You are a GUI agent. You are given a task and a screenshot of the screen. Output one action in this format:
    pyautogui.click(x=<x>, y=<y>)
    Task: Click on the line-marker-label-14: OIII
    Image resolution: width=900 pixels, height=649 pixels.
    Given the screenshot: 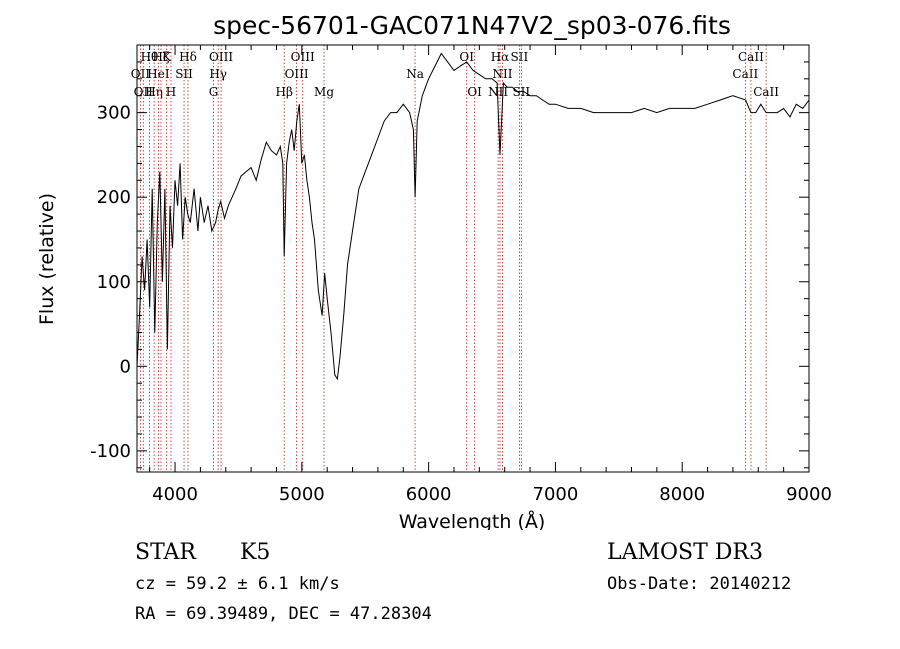 What is the action you would take?
    pyautogui.click(x=297, y=74)
    